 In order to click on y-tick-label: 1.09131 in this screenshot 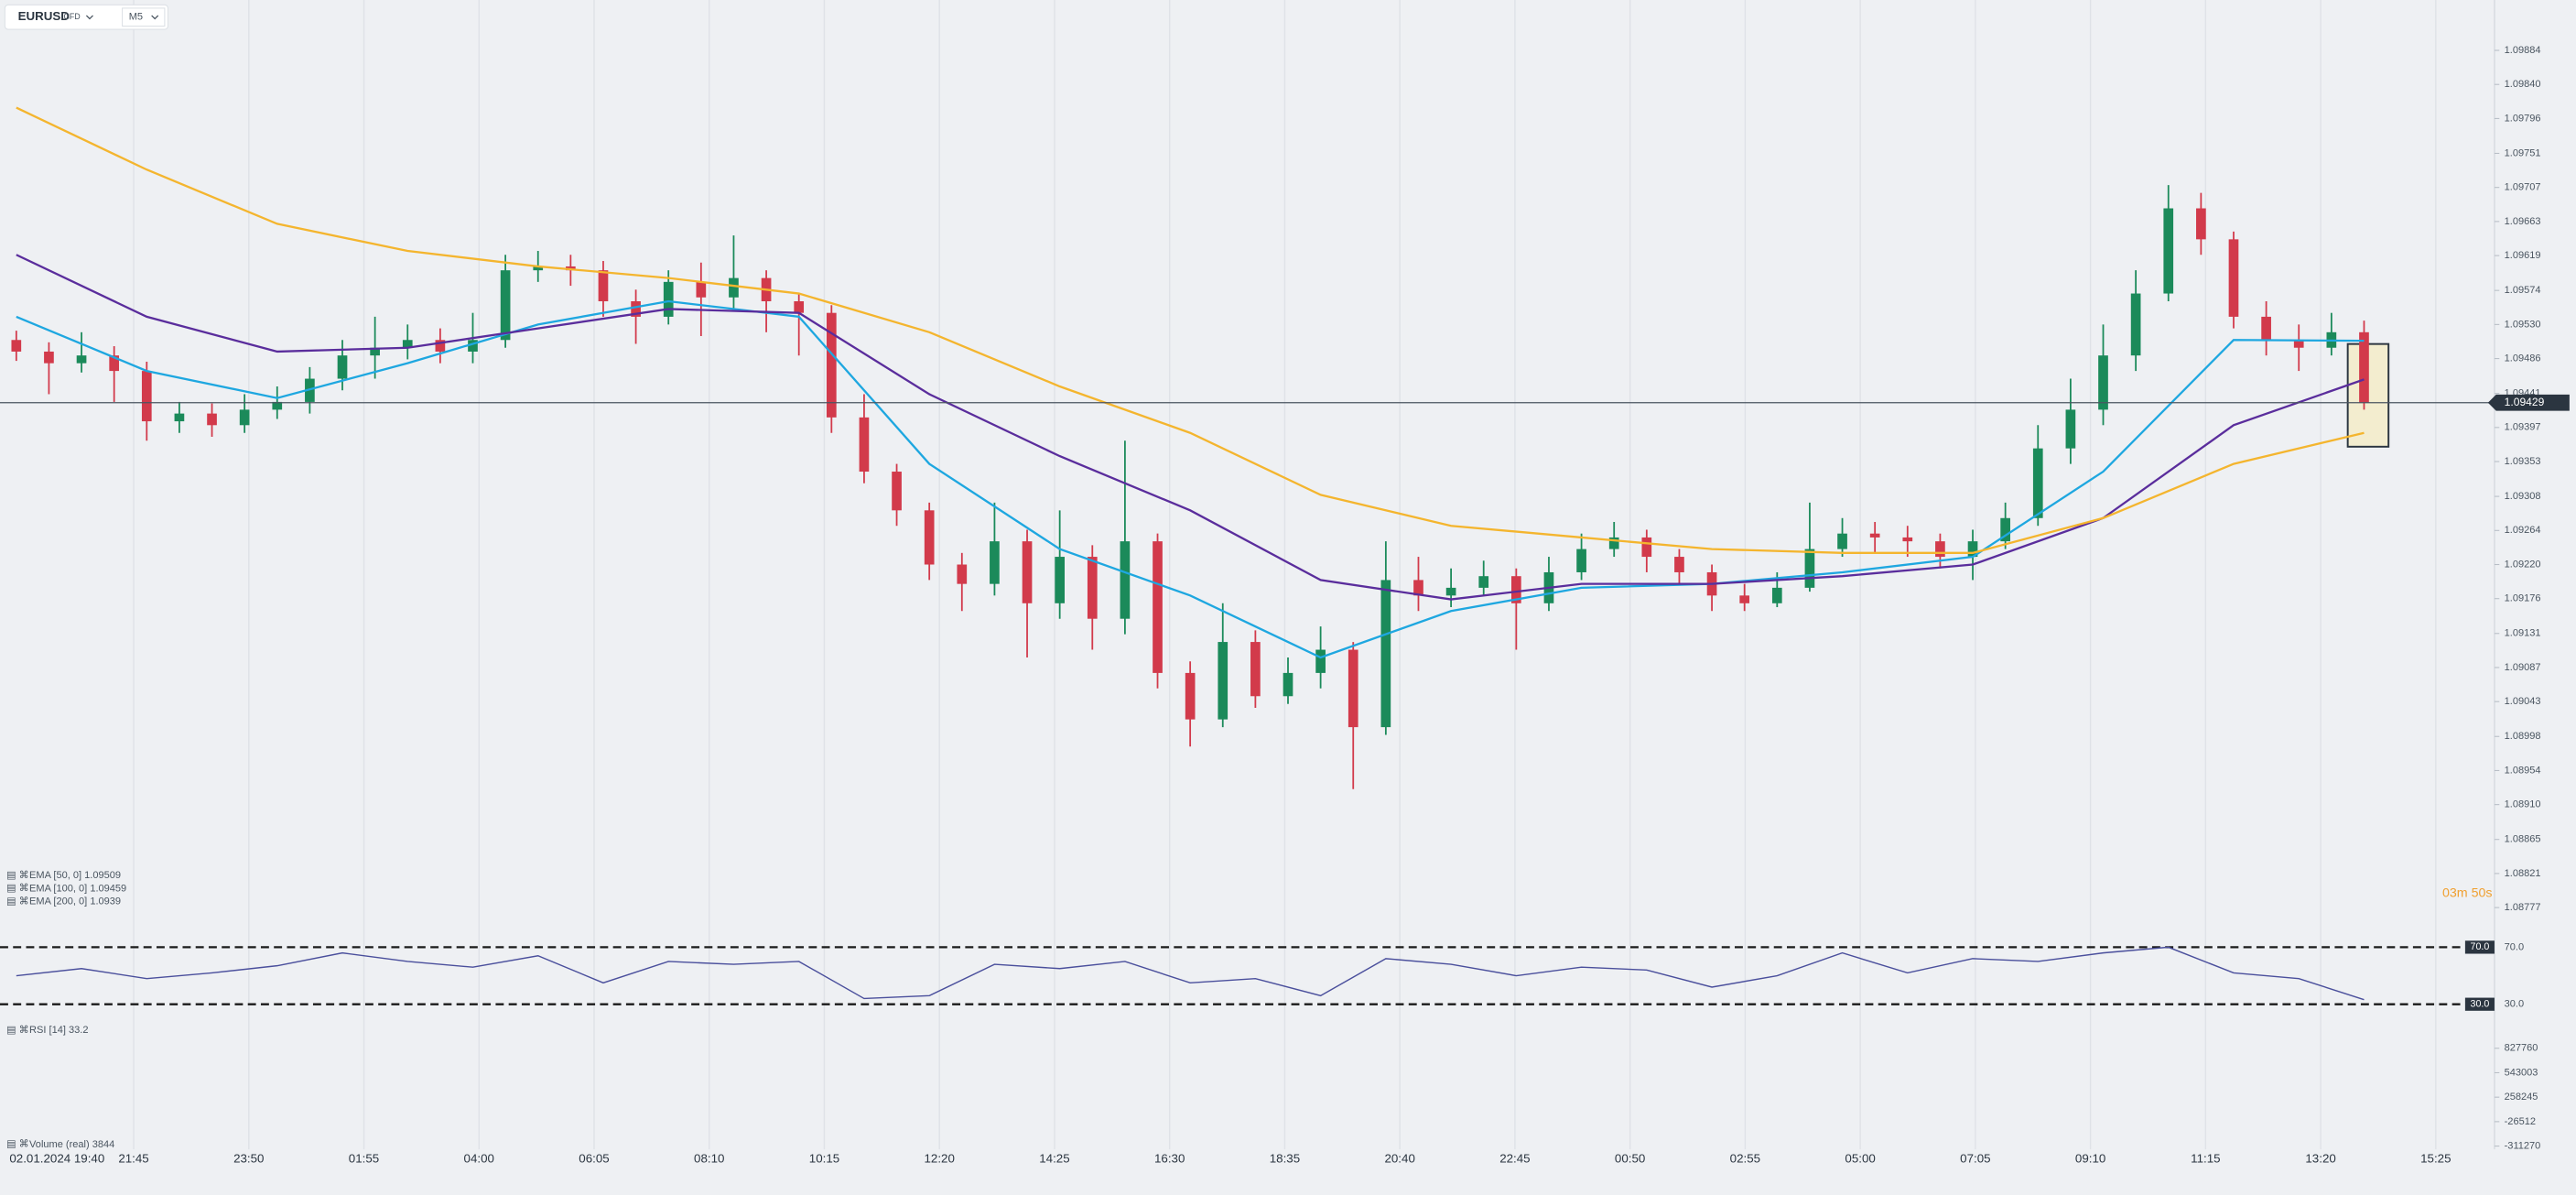, I will do `click(2523, 633)`.